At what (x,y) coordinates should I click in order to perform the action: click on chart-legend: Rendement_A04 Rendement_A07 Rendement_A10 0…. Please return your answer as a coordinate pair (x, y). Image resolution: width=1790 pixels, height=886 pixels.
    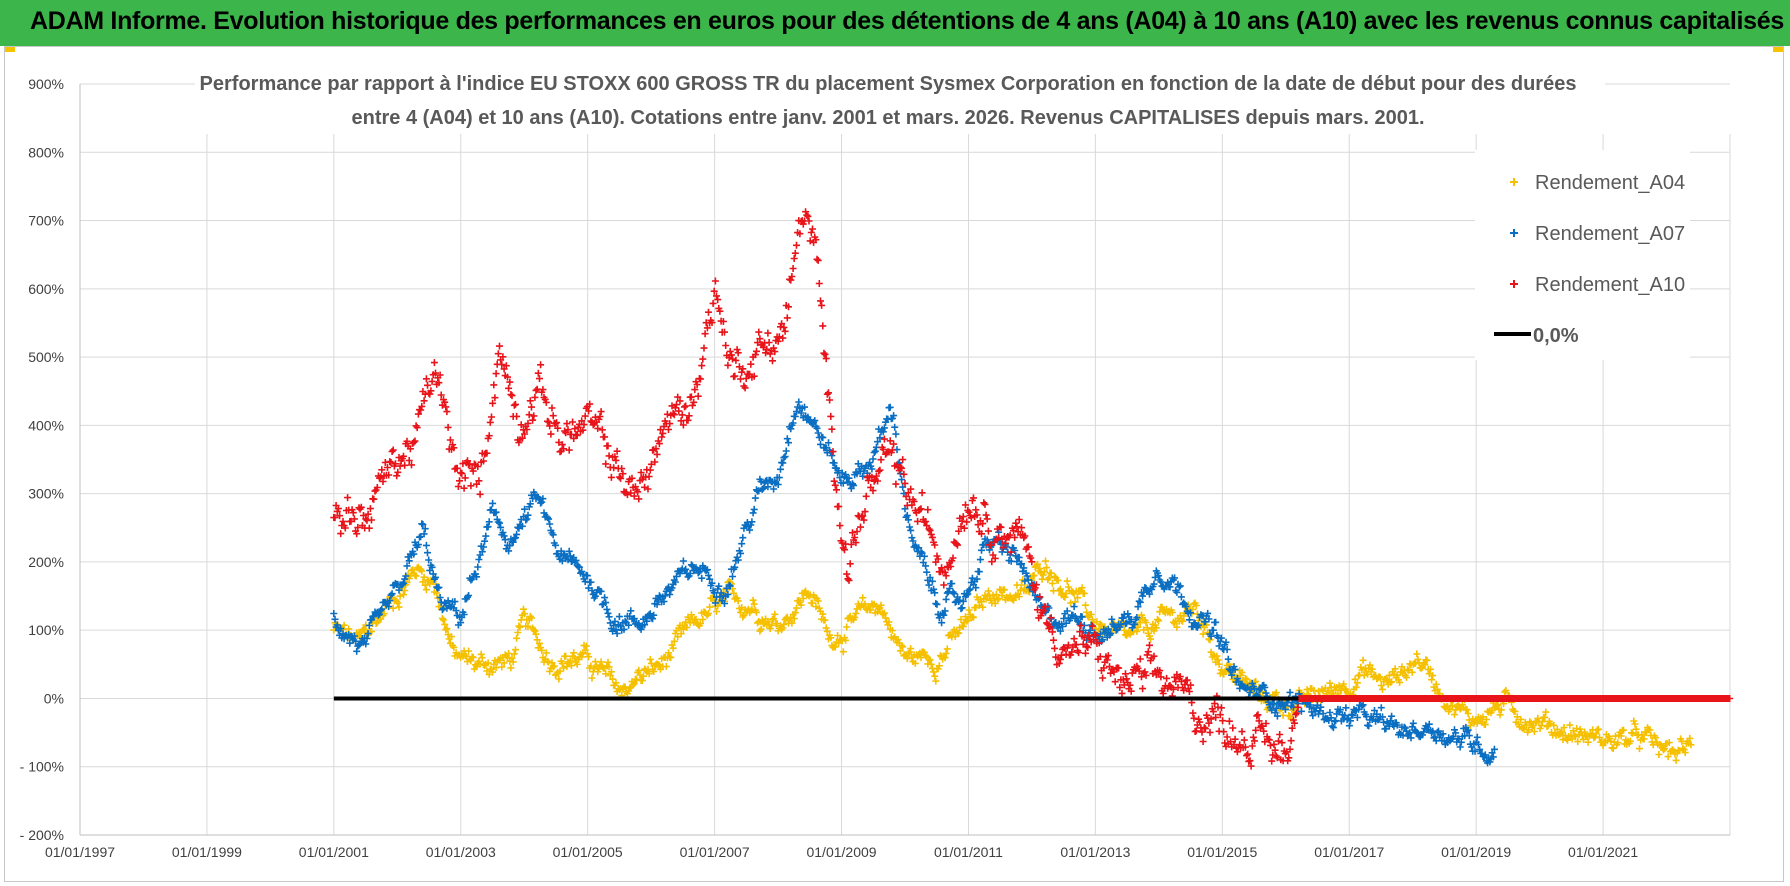
    Looking at the image, I should click on (1582, 255).